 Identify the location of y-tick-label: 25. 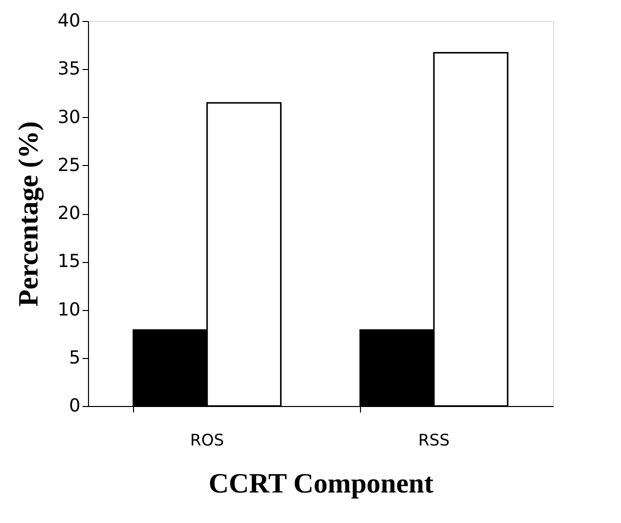
(69, 165).